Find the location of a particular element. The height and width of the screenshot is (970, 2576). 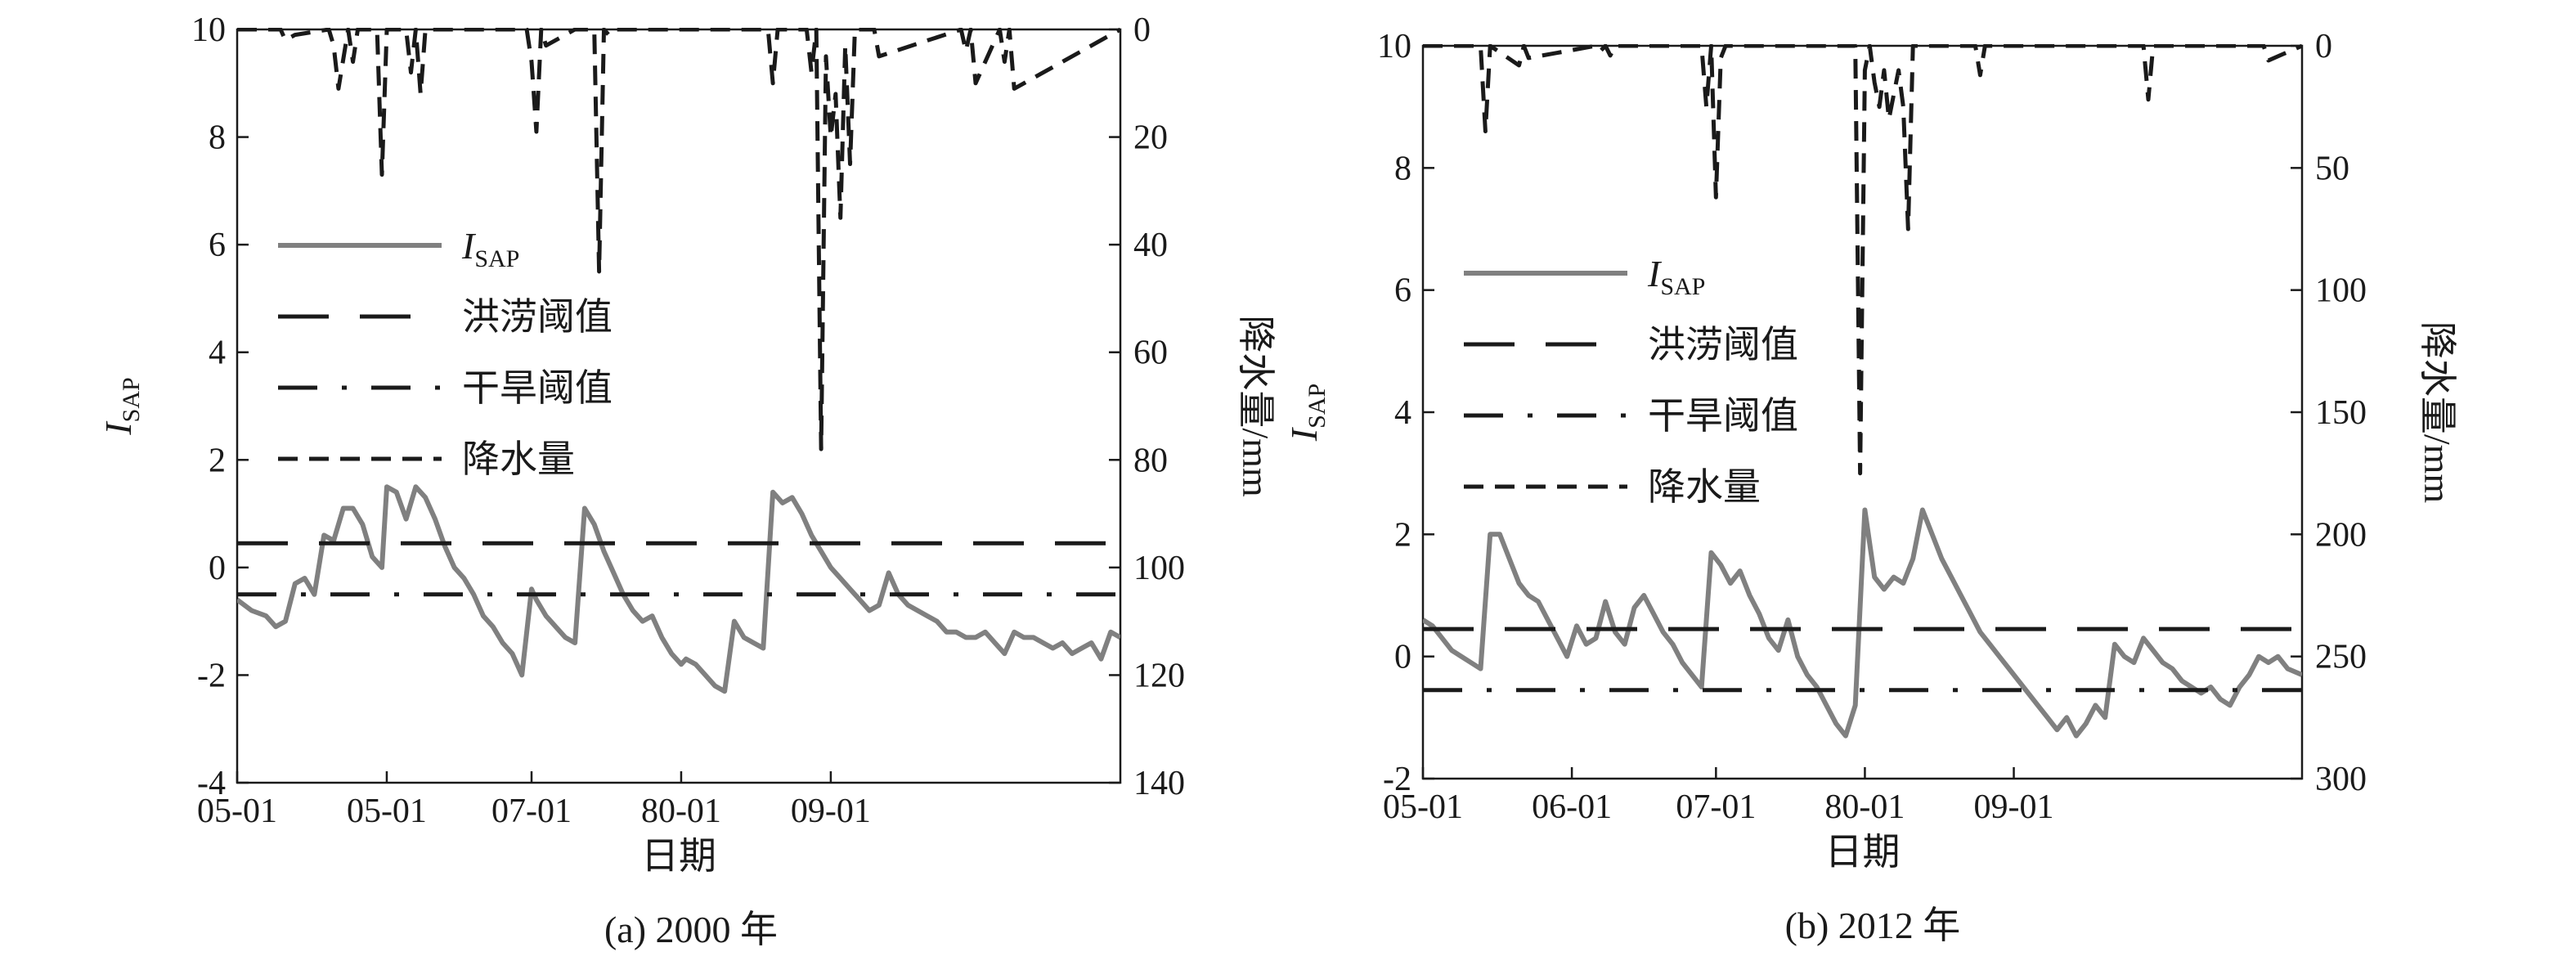

precipitation-line is located at coordinates (678, 240).